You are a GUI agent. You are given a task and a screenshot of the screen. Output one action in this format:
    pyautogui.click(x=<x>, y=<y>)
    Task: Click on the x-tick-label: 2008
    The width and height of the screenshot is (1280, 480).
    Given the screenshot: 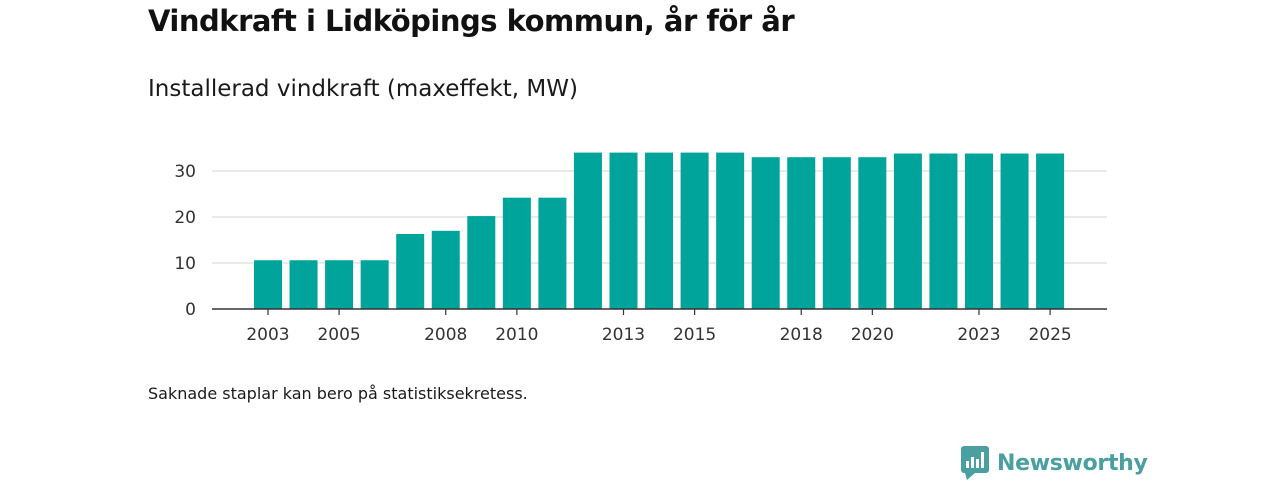 What is the action you would take?
    pyautogui.click(x=445, y=335)
    